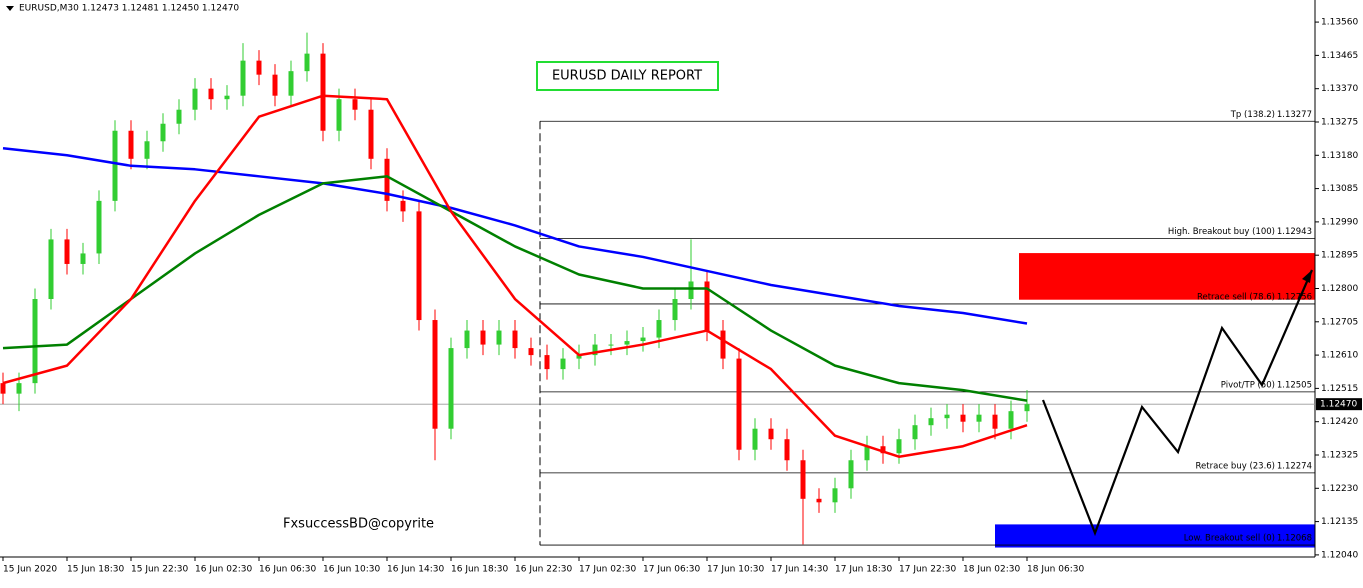 This screenshot has width=1363, height=588. Describe the element at coordinates (1235, 466) in the screenshot. I see `level-label: Retrace buy (23.6)` at that location.